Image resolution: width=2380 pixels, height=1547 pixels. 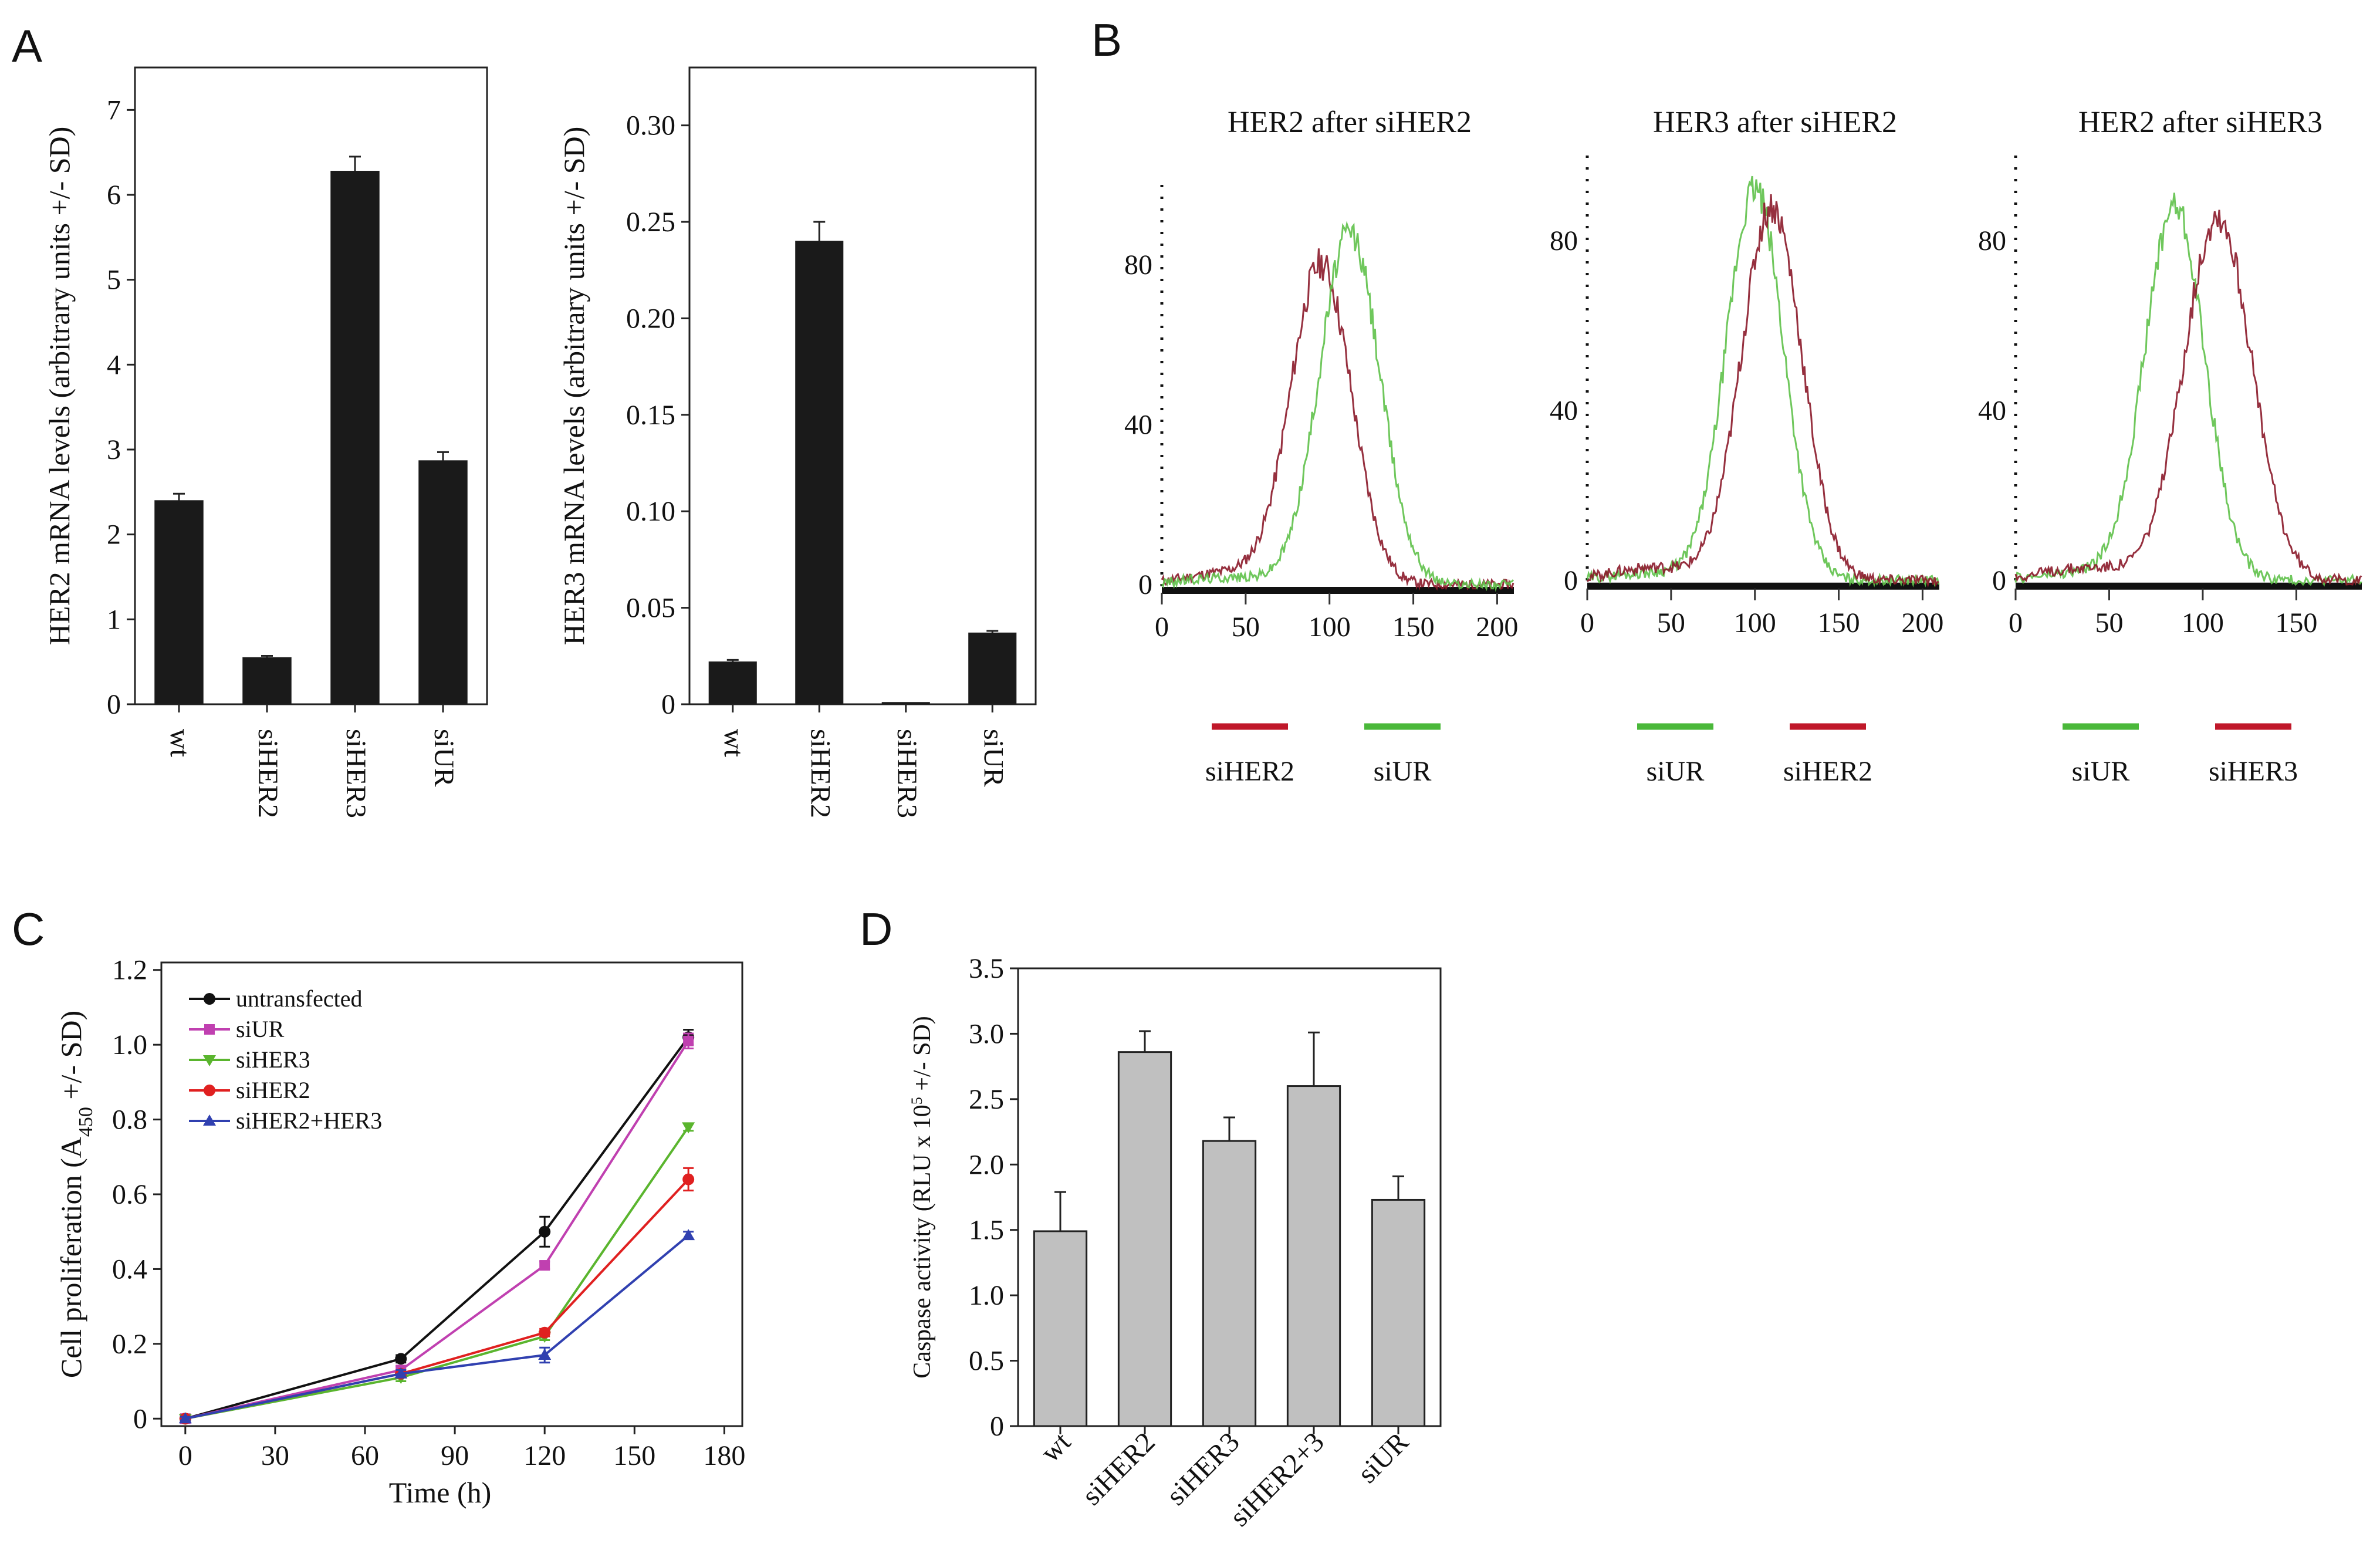 What do you see at coordinates (650, 511) in the screenshot?
I see `y-tick-label: 0.10` at bounding box center [650, 511].